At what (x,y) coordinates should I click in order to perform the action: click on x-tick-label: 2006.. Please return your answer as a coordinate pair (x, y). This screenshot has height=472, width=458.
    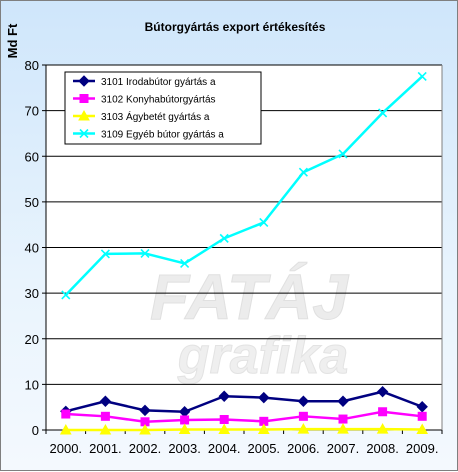
    Looking at the image, I should click on (303, 448).